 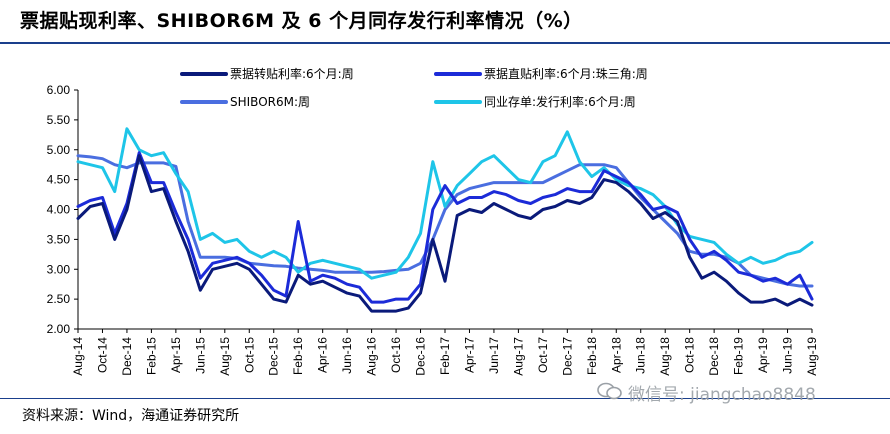 What do you see at coordinates (469, 355) in the screenshot?
I see `x-tick-label: Apr-17` at bounding box center [469, 355].